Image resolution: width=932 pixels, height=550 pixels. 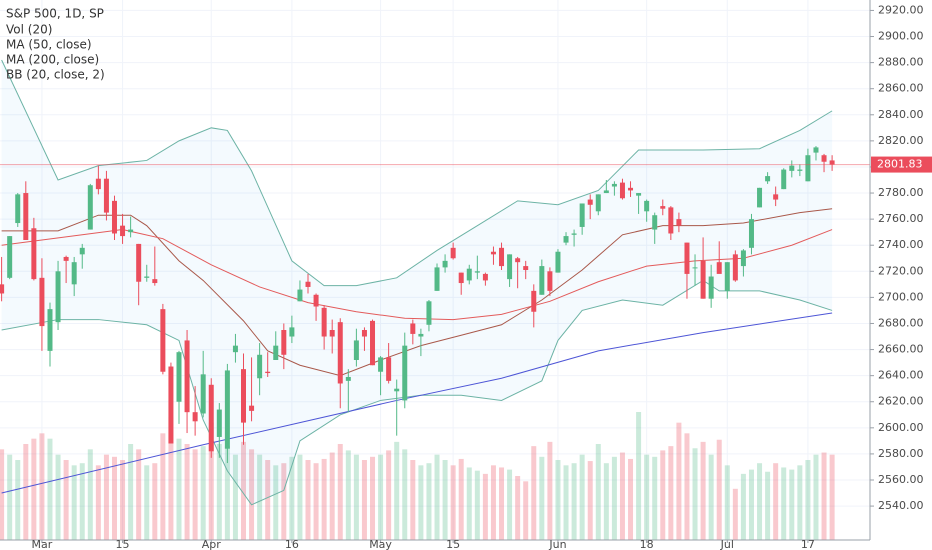 I want to click on x-tick-label: 18, so click(x=647, y=544).